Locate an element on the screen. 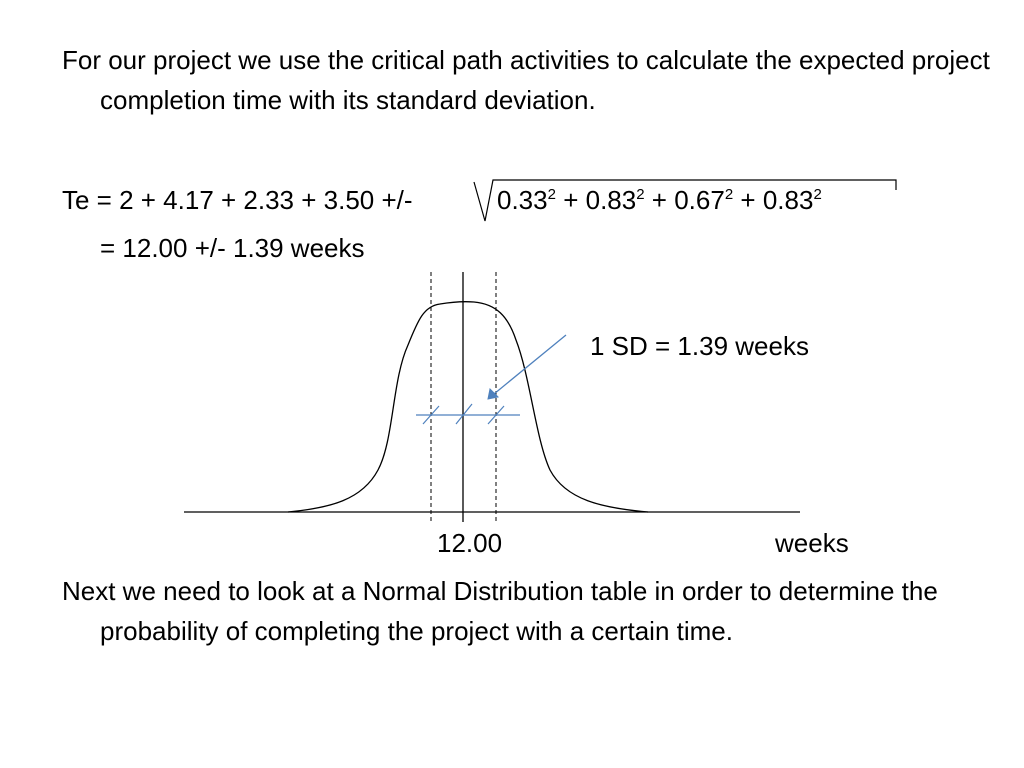 The height and width of the screenshot is (768, 1024). formula-lhs: Te = 2 + 4.17 + 2.33 + 3.50 +/- is located at coordinates (237, 200).